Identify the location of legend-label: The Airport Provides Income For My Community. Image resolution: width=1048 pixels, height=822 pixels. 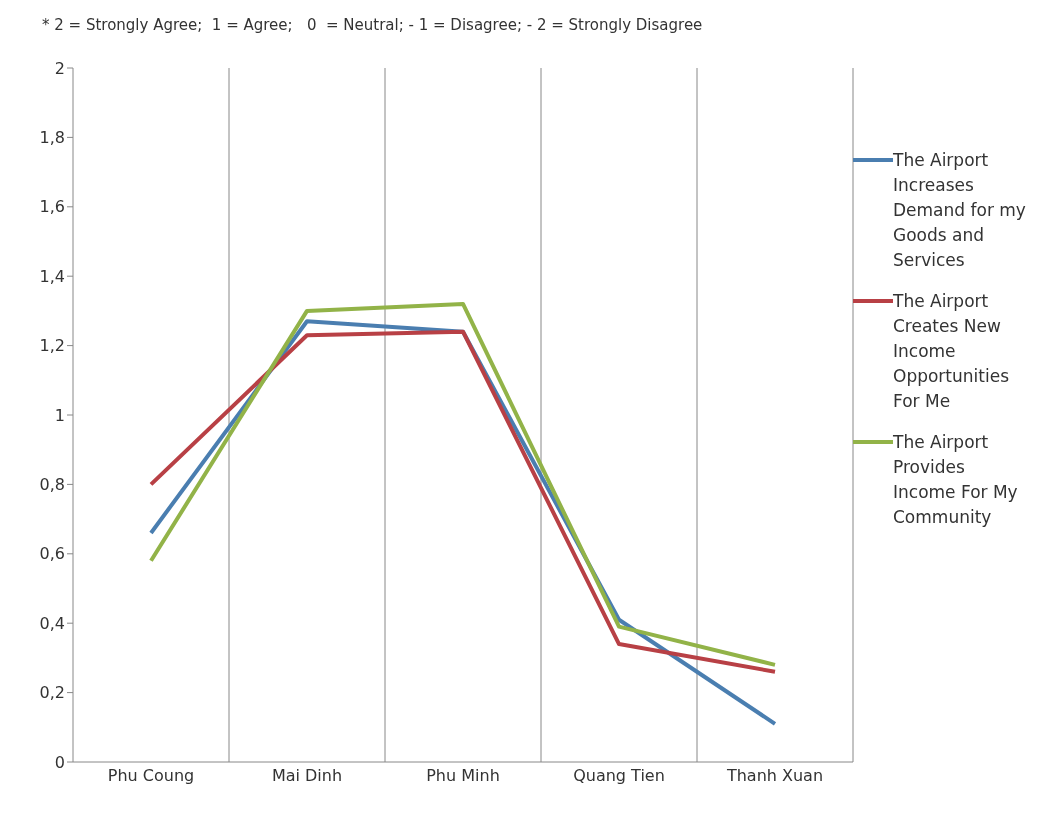
(956, 480).